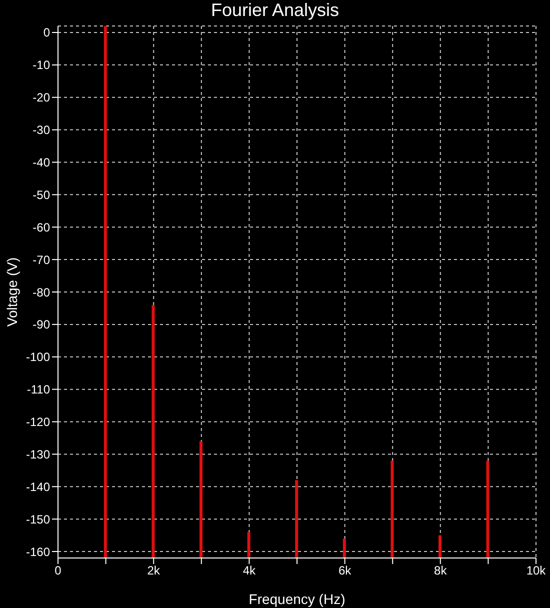 This screenshot has width=550, height=608. What do you see at coordinates (345, 571) in the screenshot?
I see `x-tick-label: 6k` at bounding box center [345, 571].